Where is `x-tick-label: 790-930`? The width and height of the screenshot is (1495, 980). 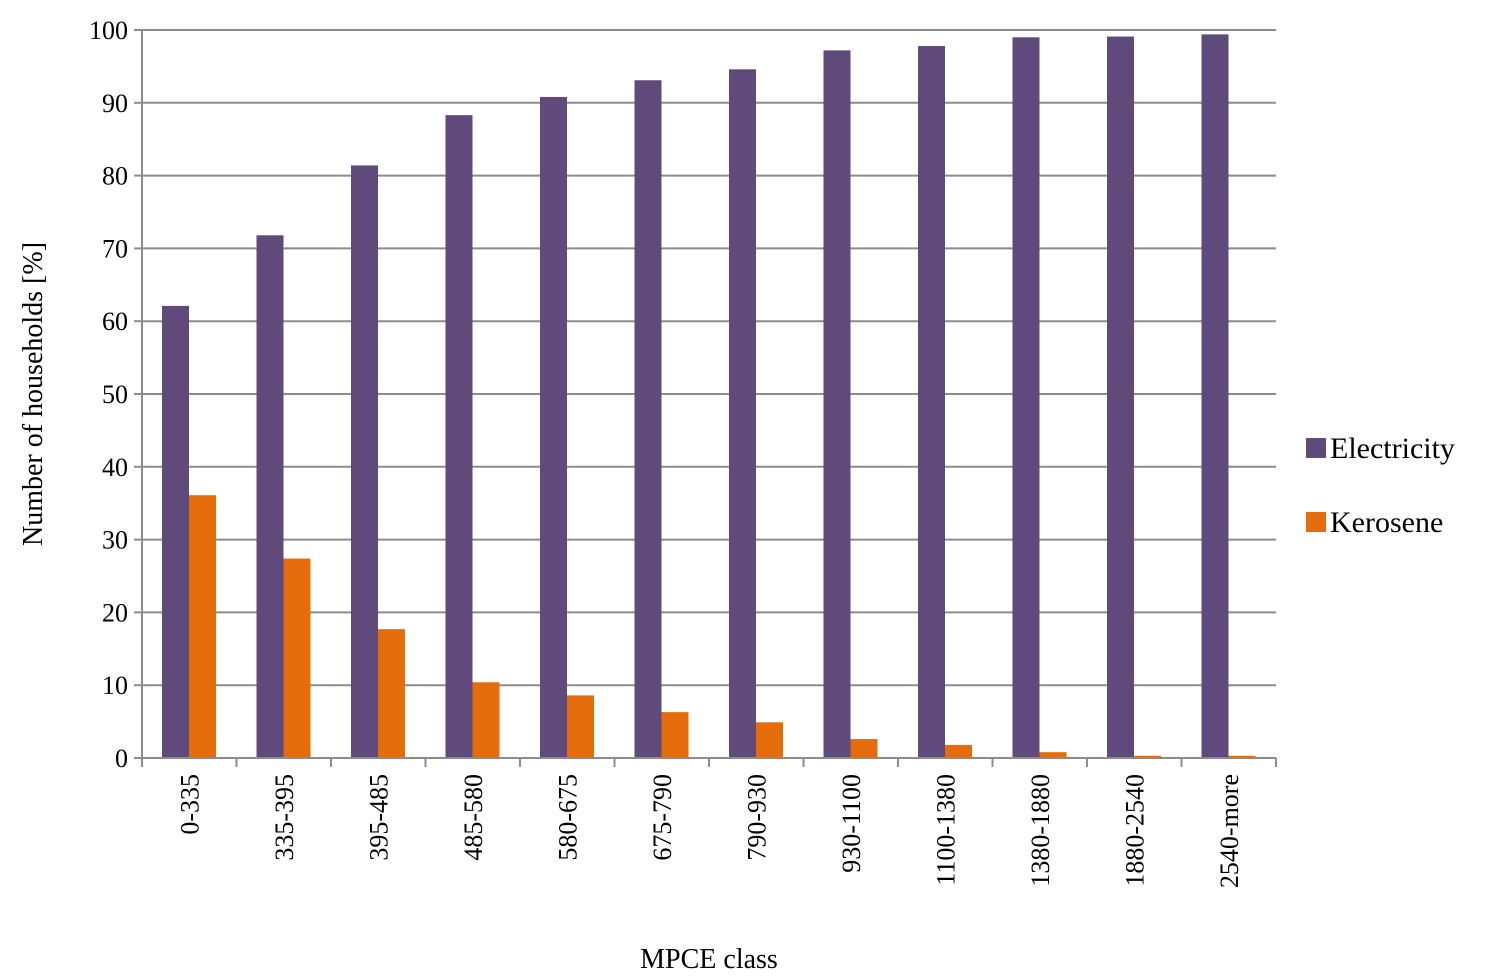
x-tick-label: 790-930 is located at coordinates (756, 817).